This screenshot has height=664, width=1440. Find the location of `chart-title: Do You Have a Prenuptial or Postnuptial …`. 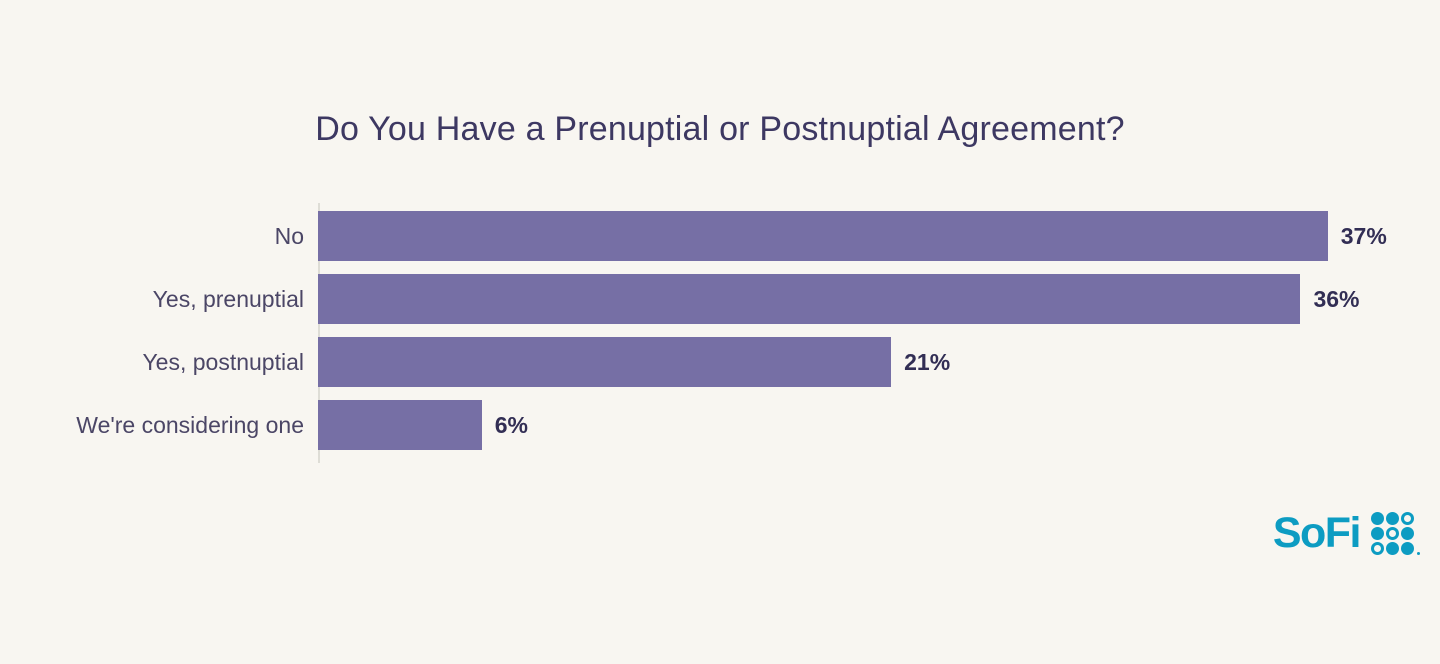

chart-title: Do You Have a Prenuptial or Postnuptial … is located at coordinates (720, 129).